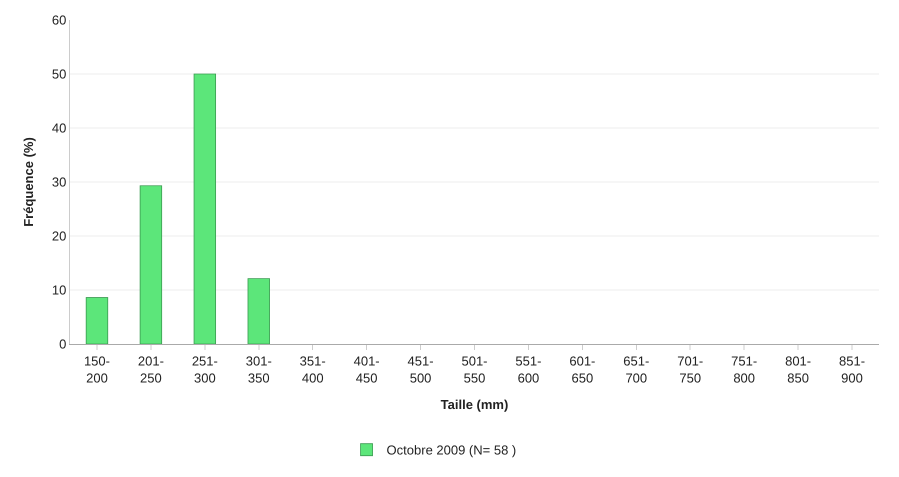 The height and width of the screenshot is (477, 899). Describe the element at coordinates (636, 370) in the screenshot. I see `x-tick-label: 651-700` at that location.